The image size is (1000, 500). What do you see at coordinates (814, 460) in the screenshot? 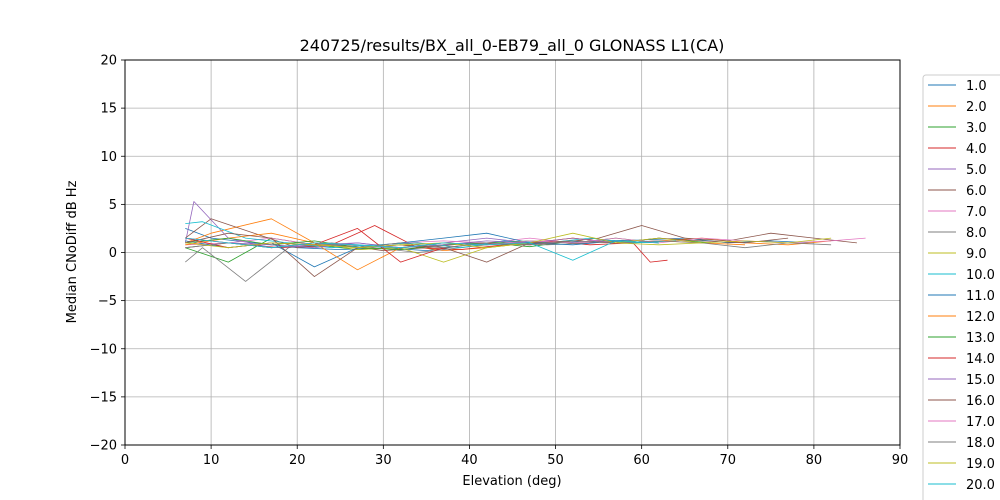
I see `x-tick-label: 80` at bounding box center [814, 460].